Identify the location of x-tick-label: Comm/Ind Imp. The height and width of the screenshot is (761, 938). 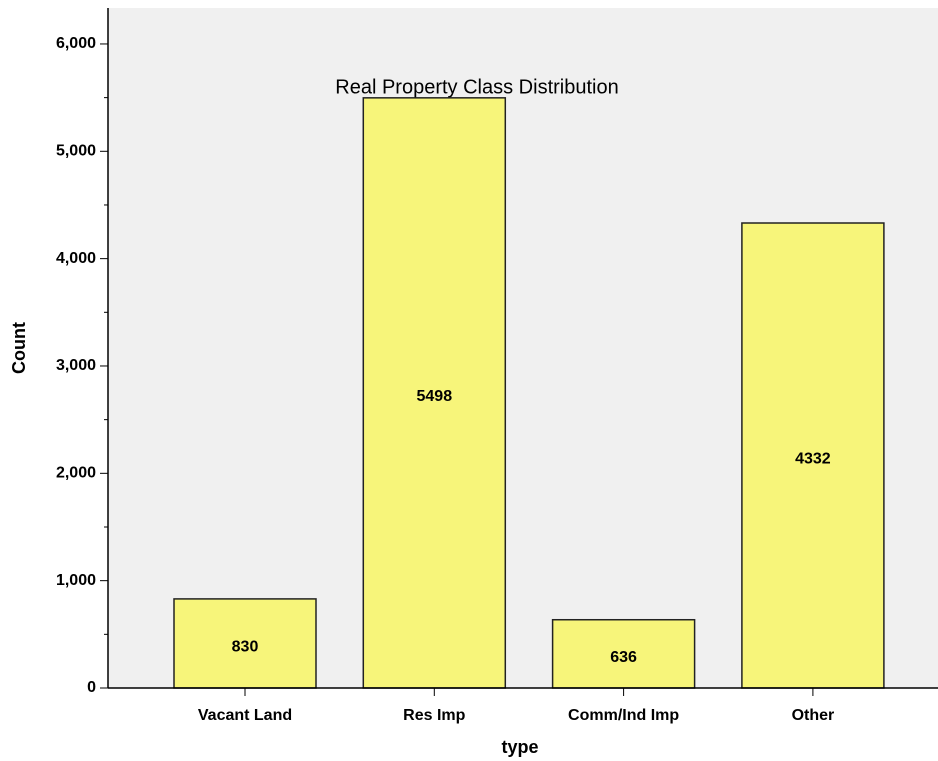
(623, 715).